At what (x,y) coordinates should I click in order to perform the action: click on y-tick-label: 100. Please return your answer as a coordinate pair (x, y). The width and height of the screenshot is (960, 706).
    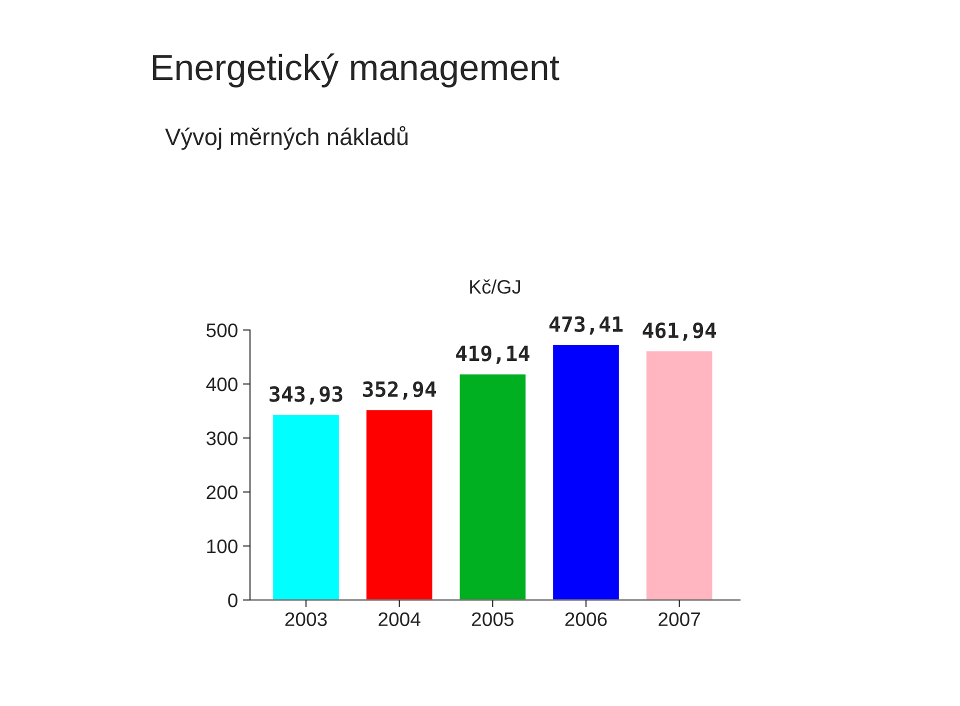
    Looking at the image, I should click on (222, 546).